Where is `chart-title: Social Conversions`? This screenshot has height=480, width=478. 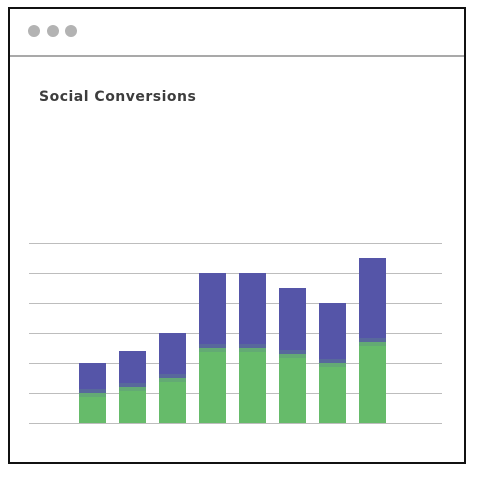 chart-title: Social Conversions is located at coordinates (118, 97).